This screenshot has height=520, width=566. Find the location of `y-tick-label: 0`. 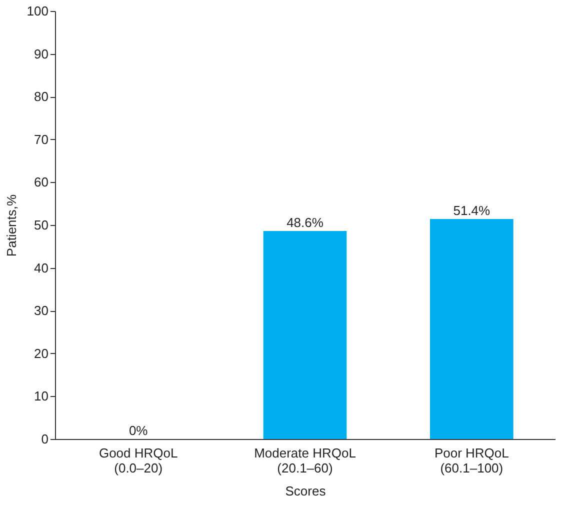

y-tick-label: 0 is located at coordinates (44, 439).